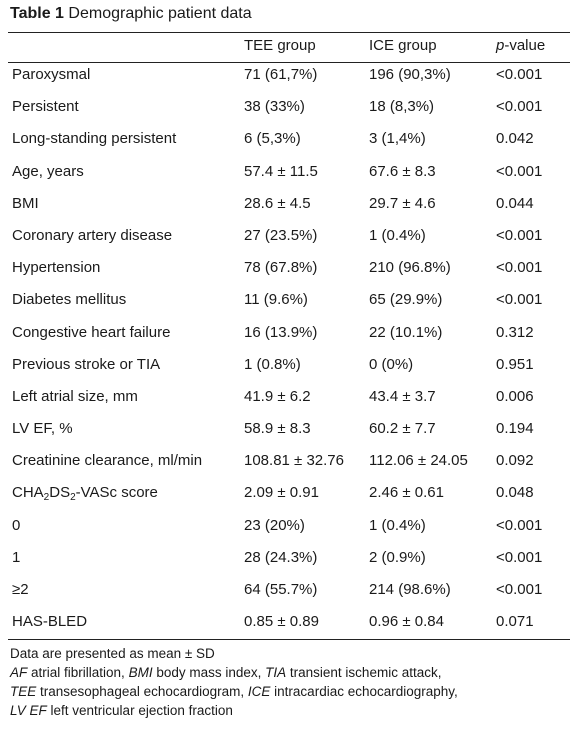 The height and width of the screenshot is (730, 579). I want to click on tee-value: 2.09 ± 0.91, so click(281, 492).